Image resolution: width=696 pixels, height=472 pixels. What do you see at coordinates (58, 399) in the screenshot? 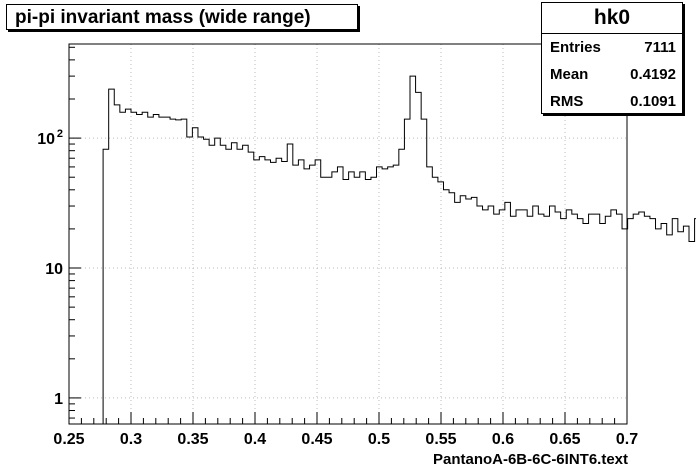
I see `y-tick-label: 1` at bounding box center [58, 399].